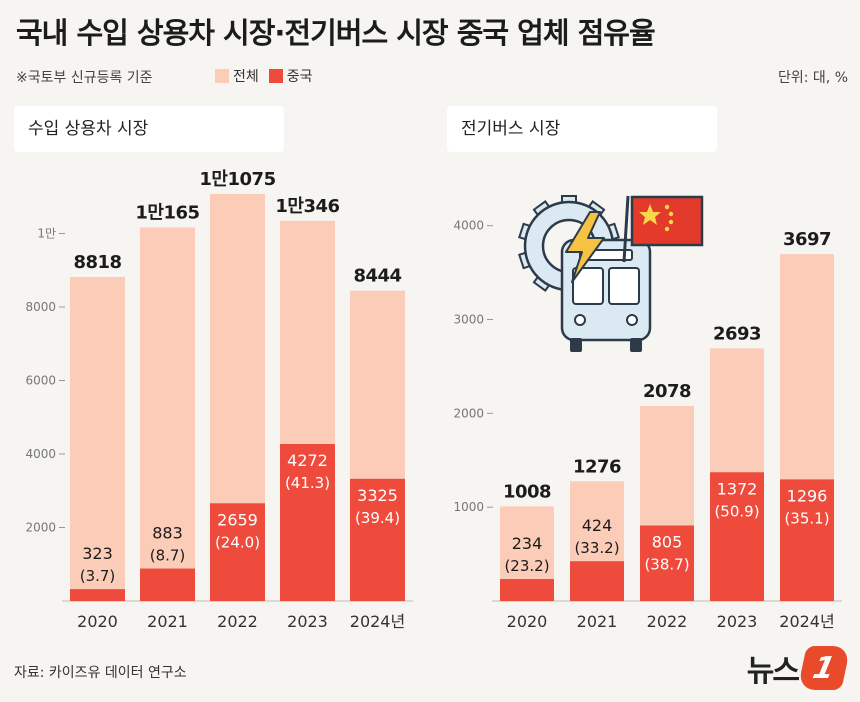  I want to click on ebus-ytick-label: 1000, so click(468, 507).